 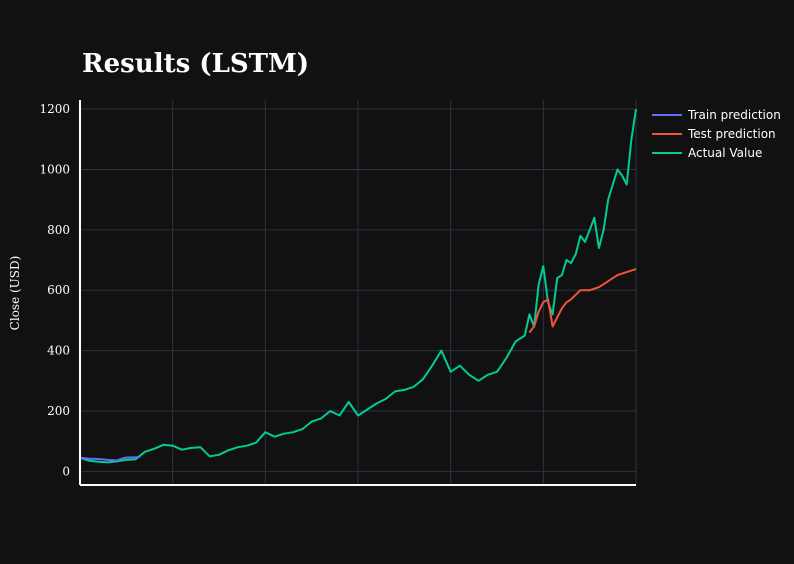 I want to click on y-axis-label: Close (USD), so click(x=15, y=293).